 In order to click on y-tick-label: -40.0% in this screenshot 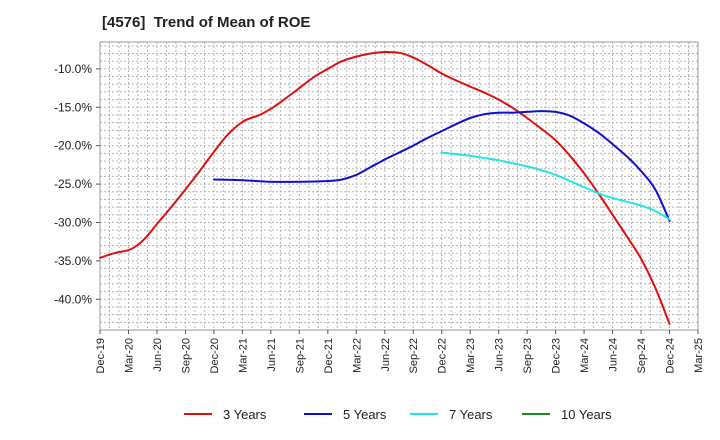, I will do `click(73, 299)`.